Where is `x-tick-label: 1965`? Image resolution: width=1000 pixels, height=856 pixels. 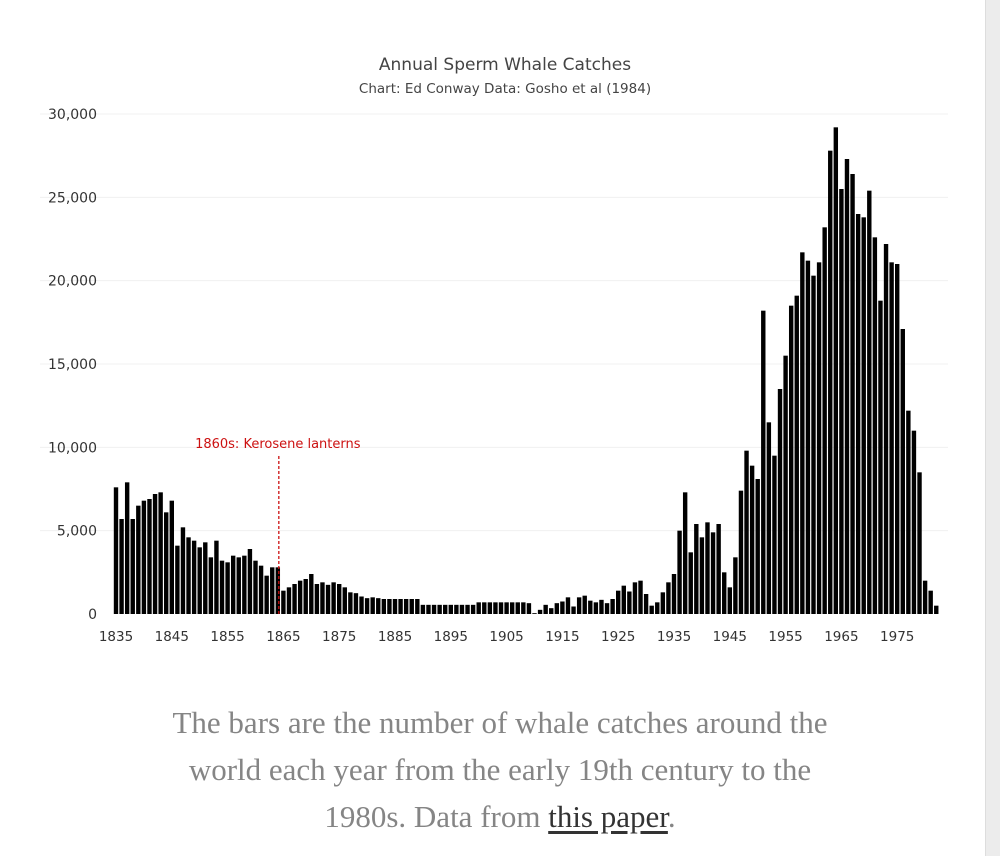 x-tick-label: 1965 is located at coordinates (841, 637).